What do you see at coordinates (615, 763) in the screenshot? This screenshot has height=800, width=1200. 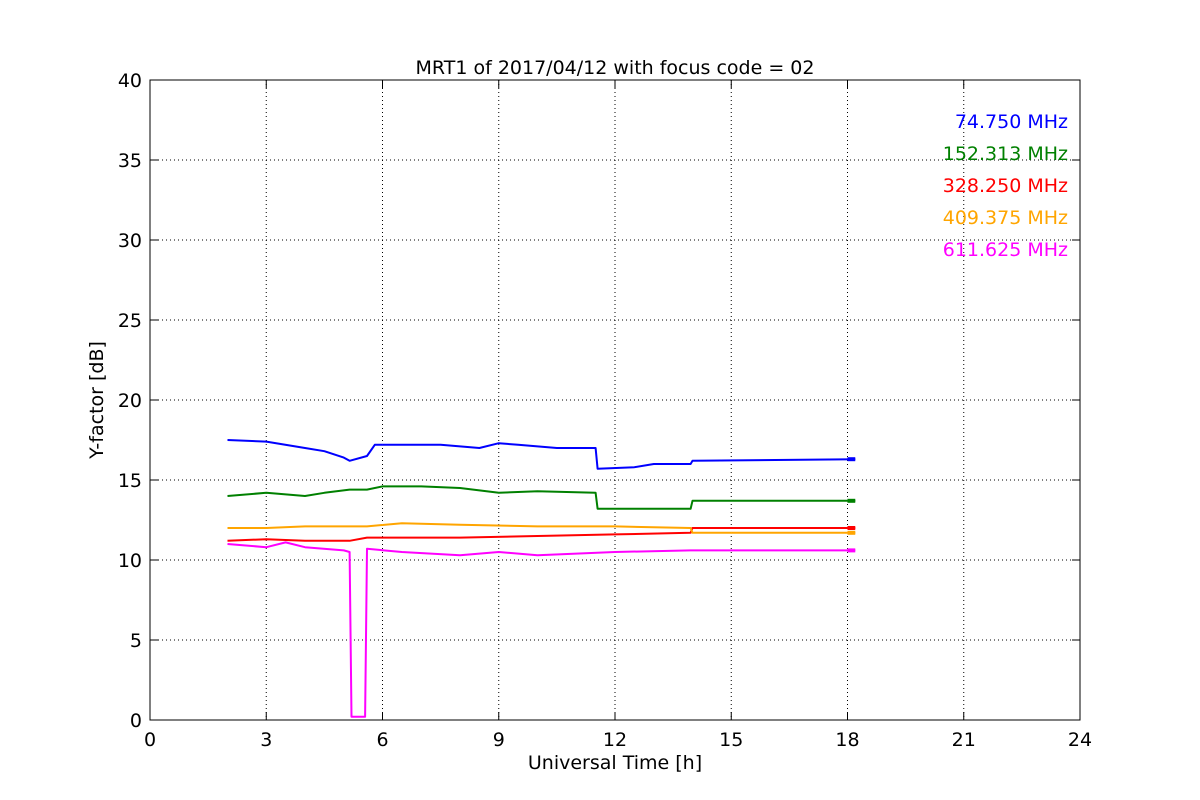 I see `x-axis-label: Universal Time [h]` at bounding box center [615, 763].